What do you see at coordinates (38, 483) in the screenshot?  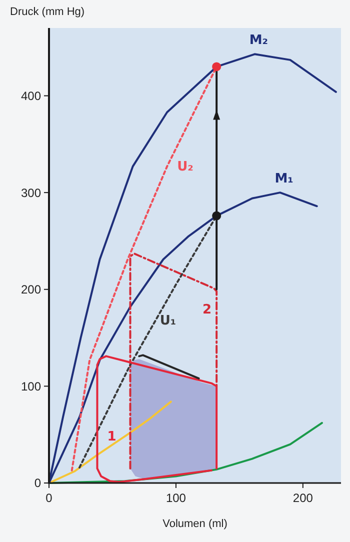 I see `y-tick-label: 0` at bounding box center [38, 483].